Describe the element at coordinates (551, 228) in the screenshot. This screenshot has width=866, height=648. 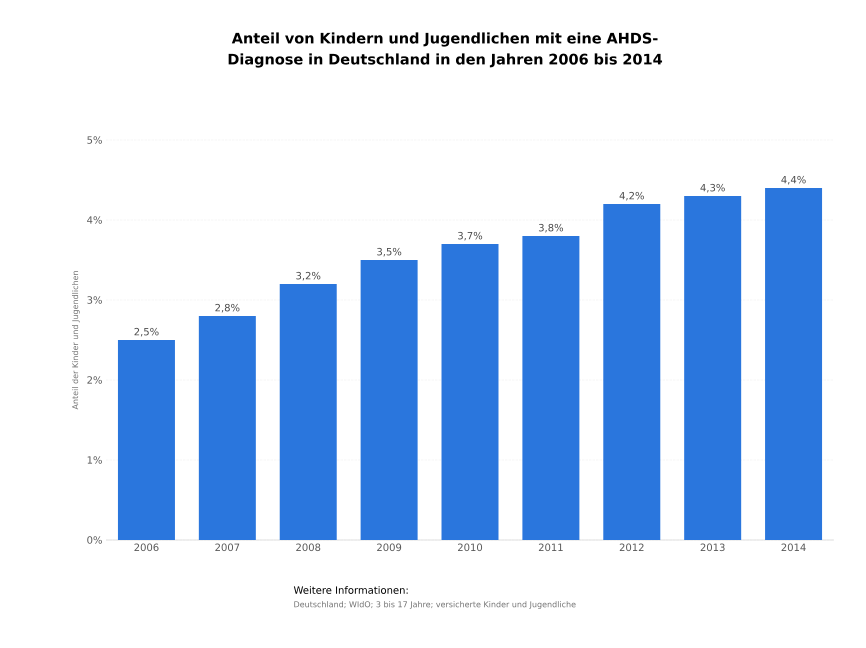
I see `data-label: 3,8%` at that location.